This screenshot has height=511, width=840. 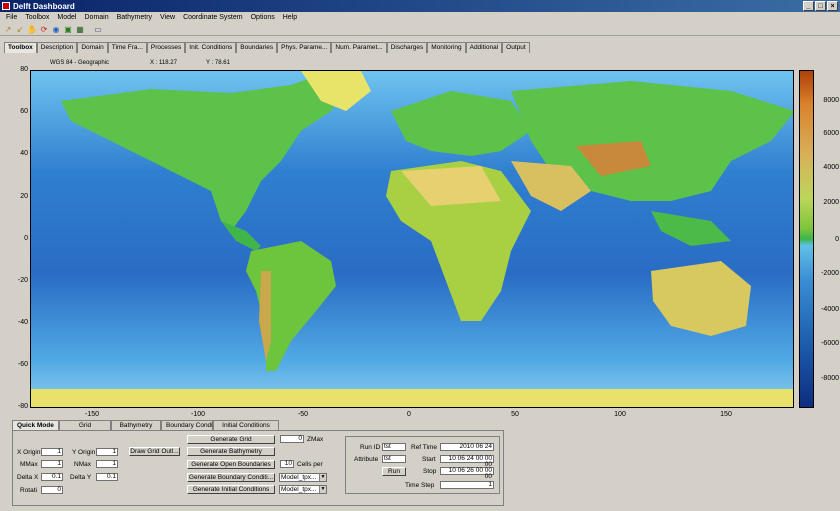 I want to click on tab-domain: Domain, so click(x=92, y=47).